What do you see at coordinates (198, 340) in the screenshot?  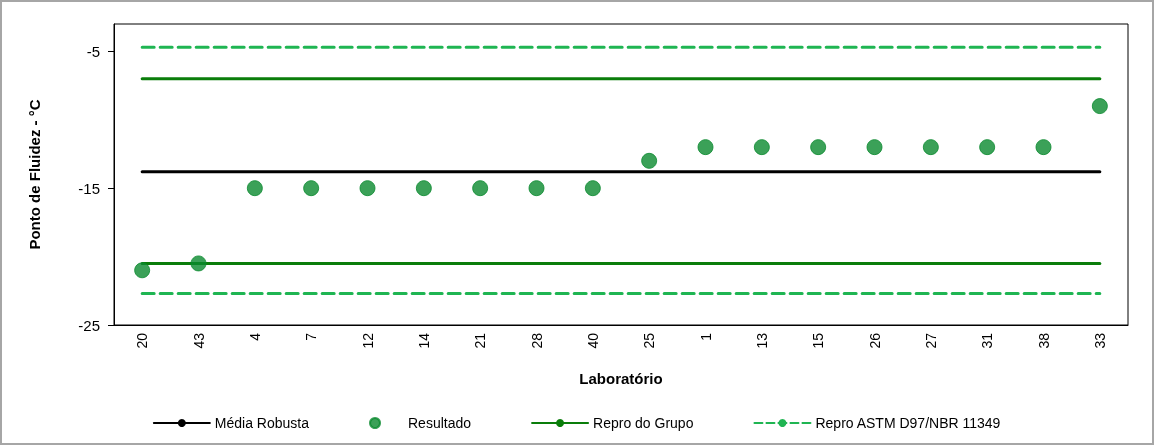 I see `x-tick-label: 43` at bounding box center [198, 340].